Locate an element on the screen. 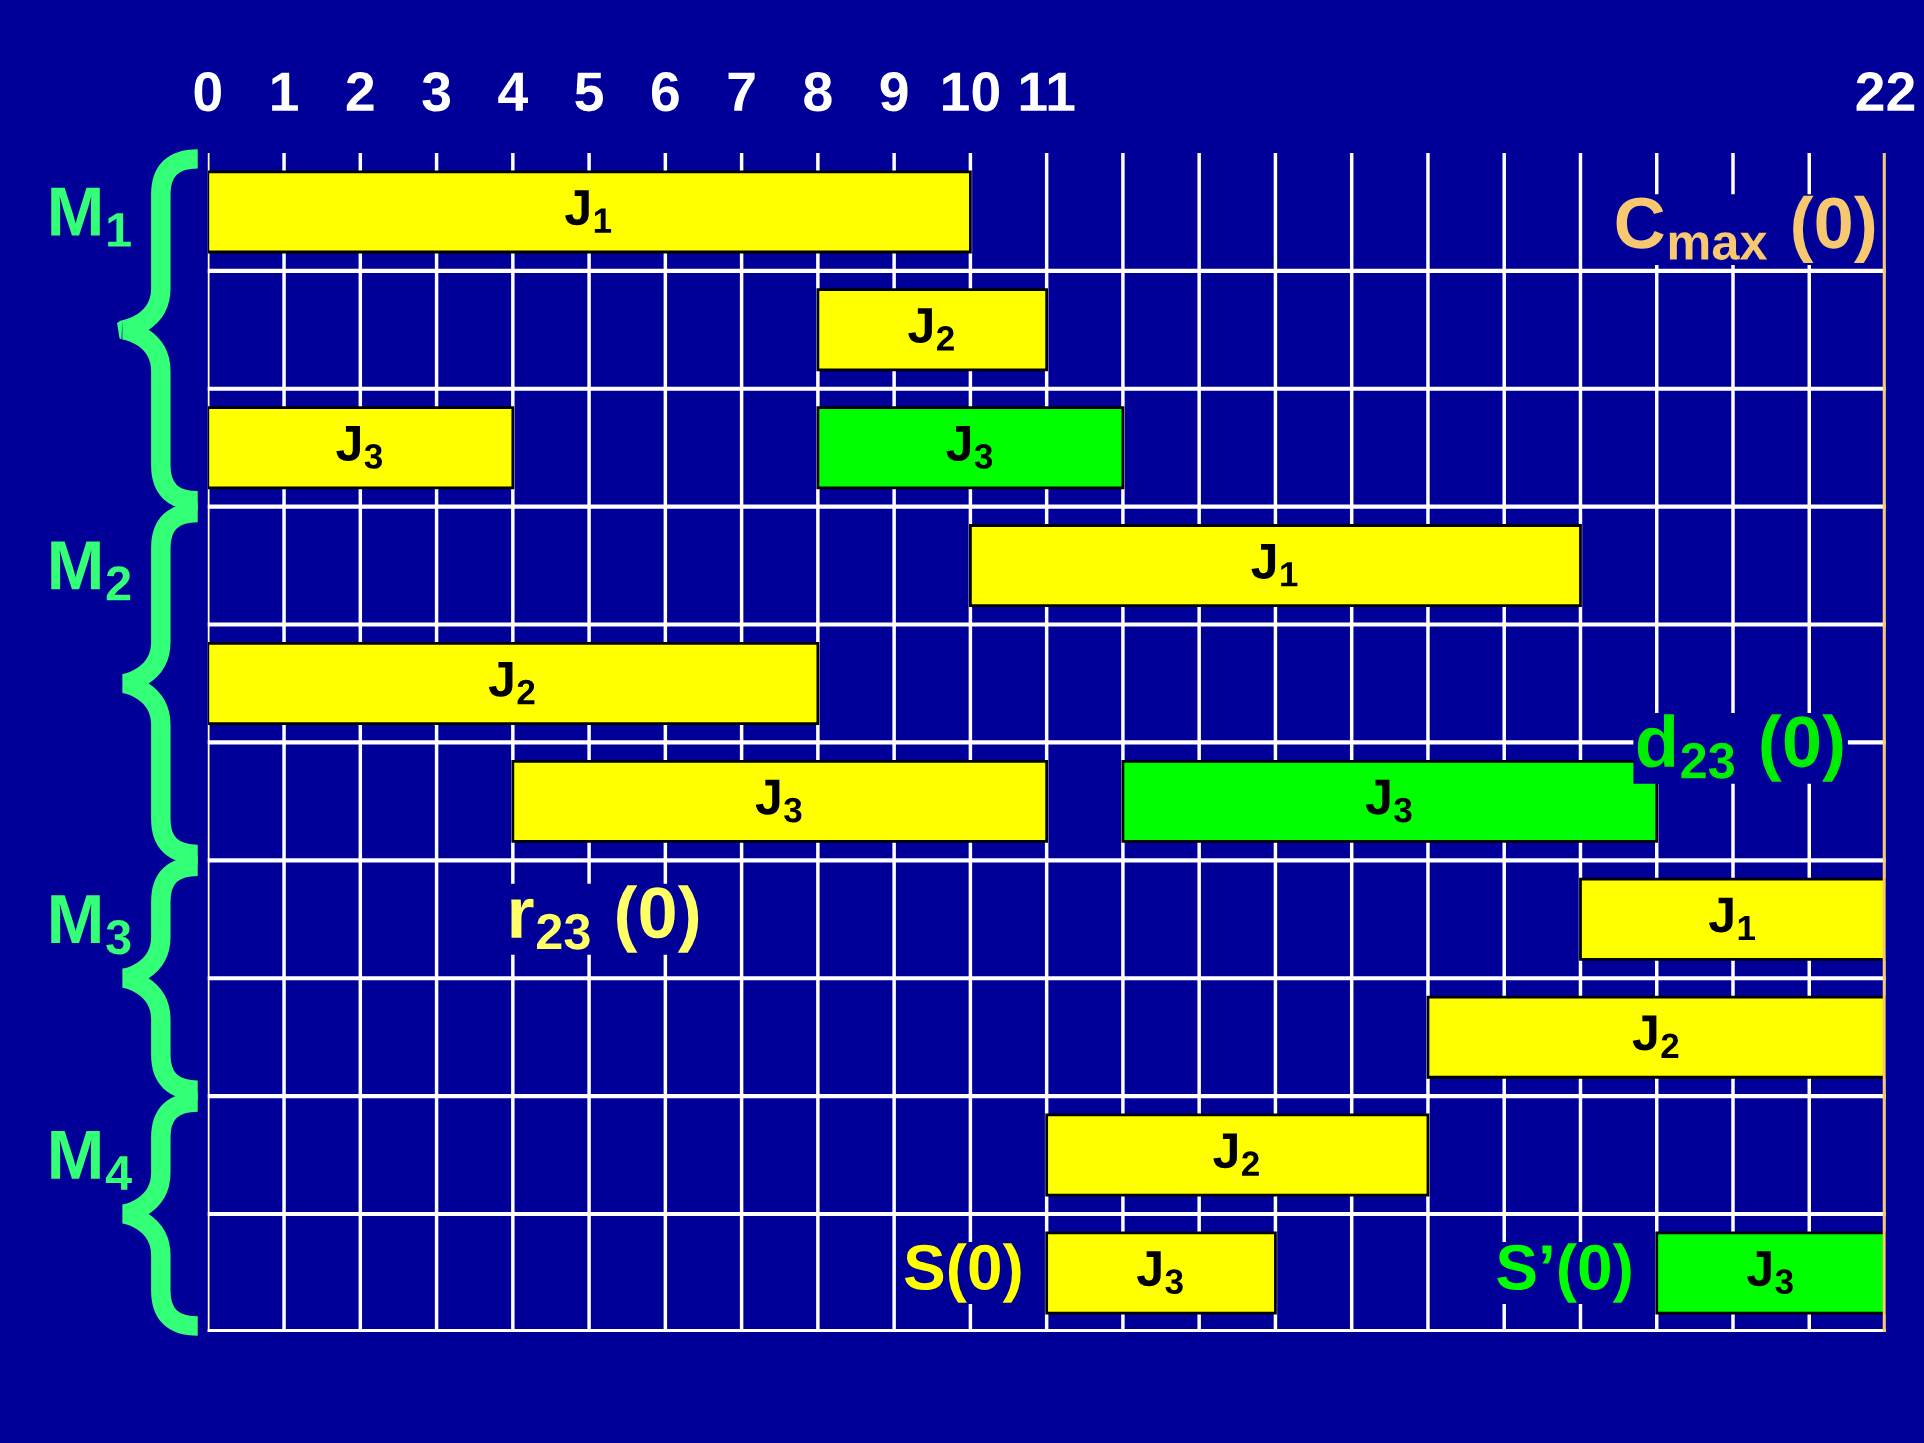  x-tick-label: 3 is located at coordinates (436, 92).